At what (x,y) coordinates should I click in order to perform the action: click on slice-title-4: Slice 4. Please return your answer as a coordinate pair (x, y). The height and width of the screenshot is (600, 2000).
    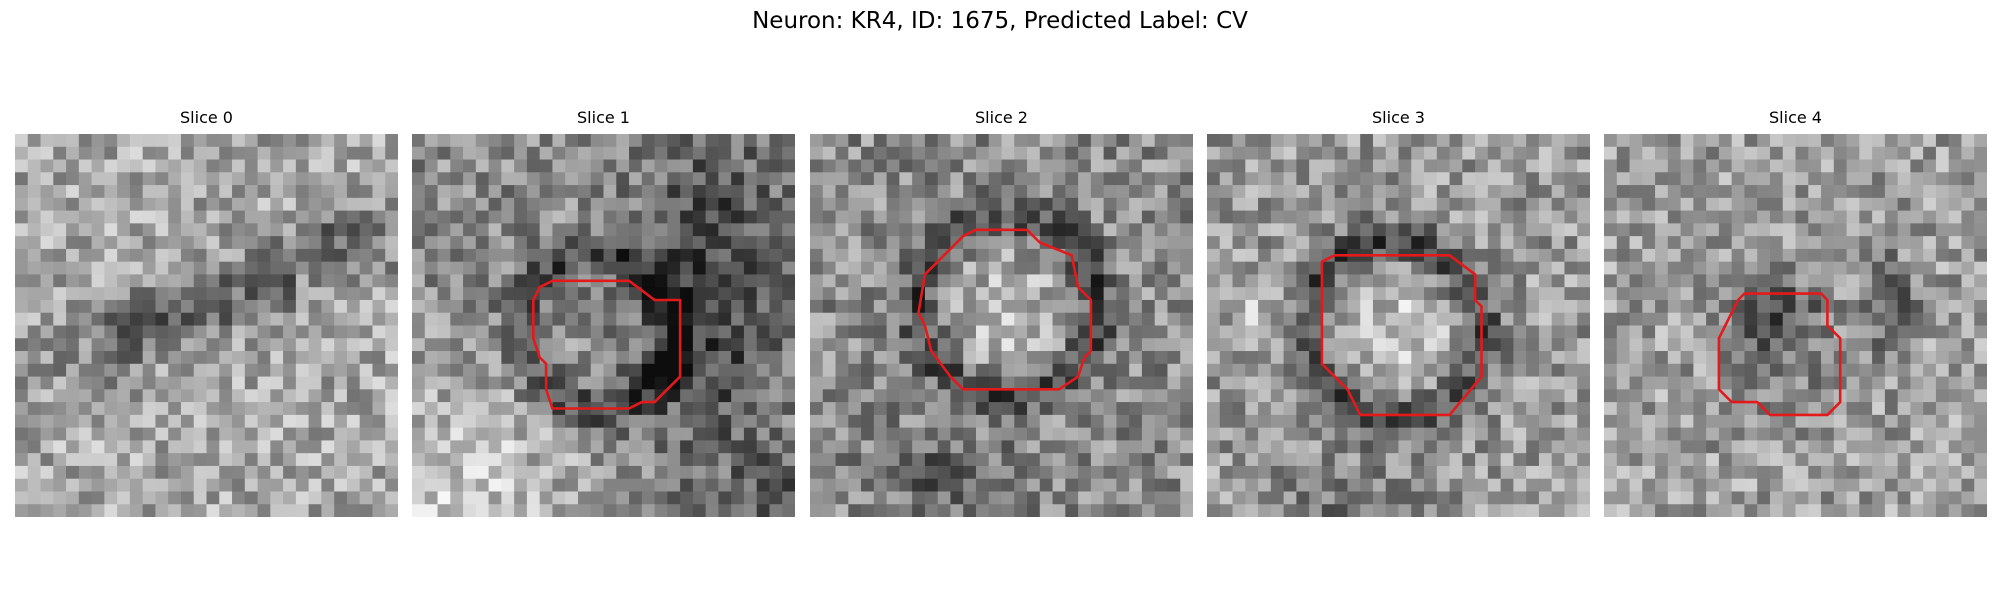
    Looking at the image, I should click on (1795, 117).